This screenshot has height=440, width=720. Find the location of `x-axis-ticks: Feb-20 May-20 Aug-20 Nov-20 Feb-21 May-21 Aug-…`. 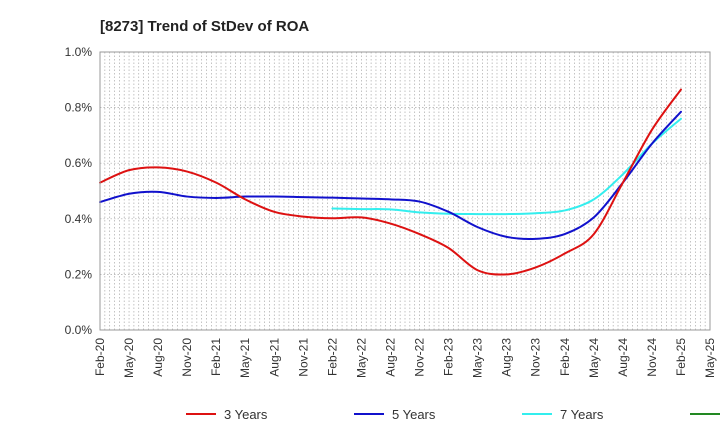

x-axis-ticks: Feb-20 May-20 Aug-20 Nov-20 Feb-21 May-21 Aug-… is located at coordinates (405, 358).